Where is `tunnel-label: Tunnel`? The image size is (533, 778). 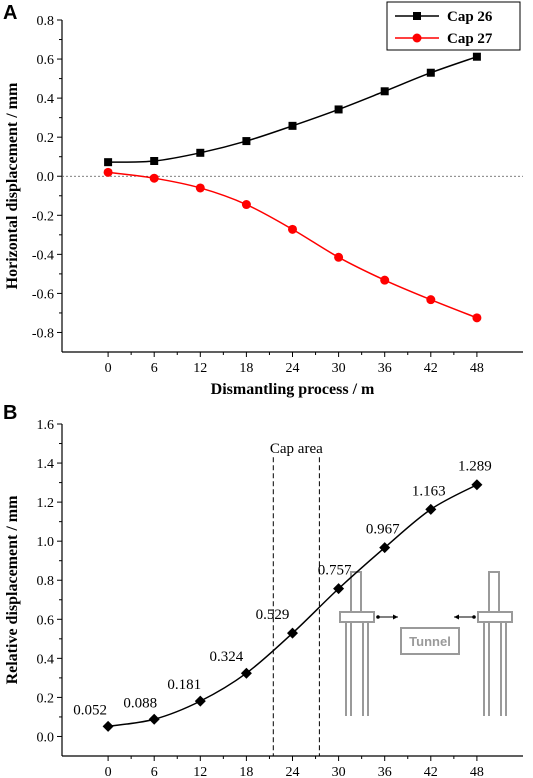 tunnel-label: Tunnel is located at coordinates (430, 641).